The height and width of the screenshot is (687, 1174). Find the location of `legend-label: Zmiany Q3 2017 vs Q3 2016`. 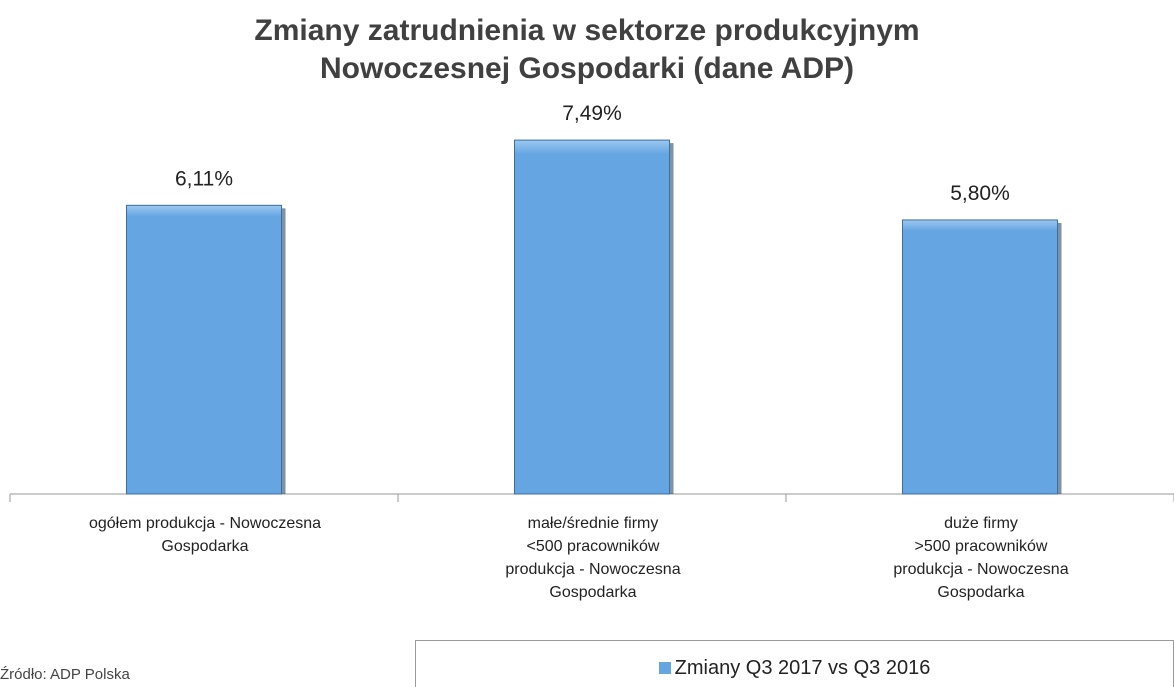

legend-label: Zmiany Q3 2017 vs Q3 2016 is located at coordinates (802, 668).